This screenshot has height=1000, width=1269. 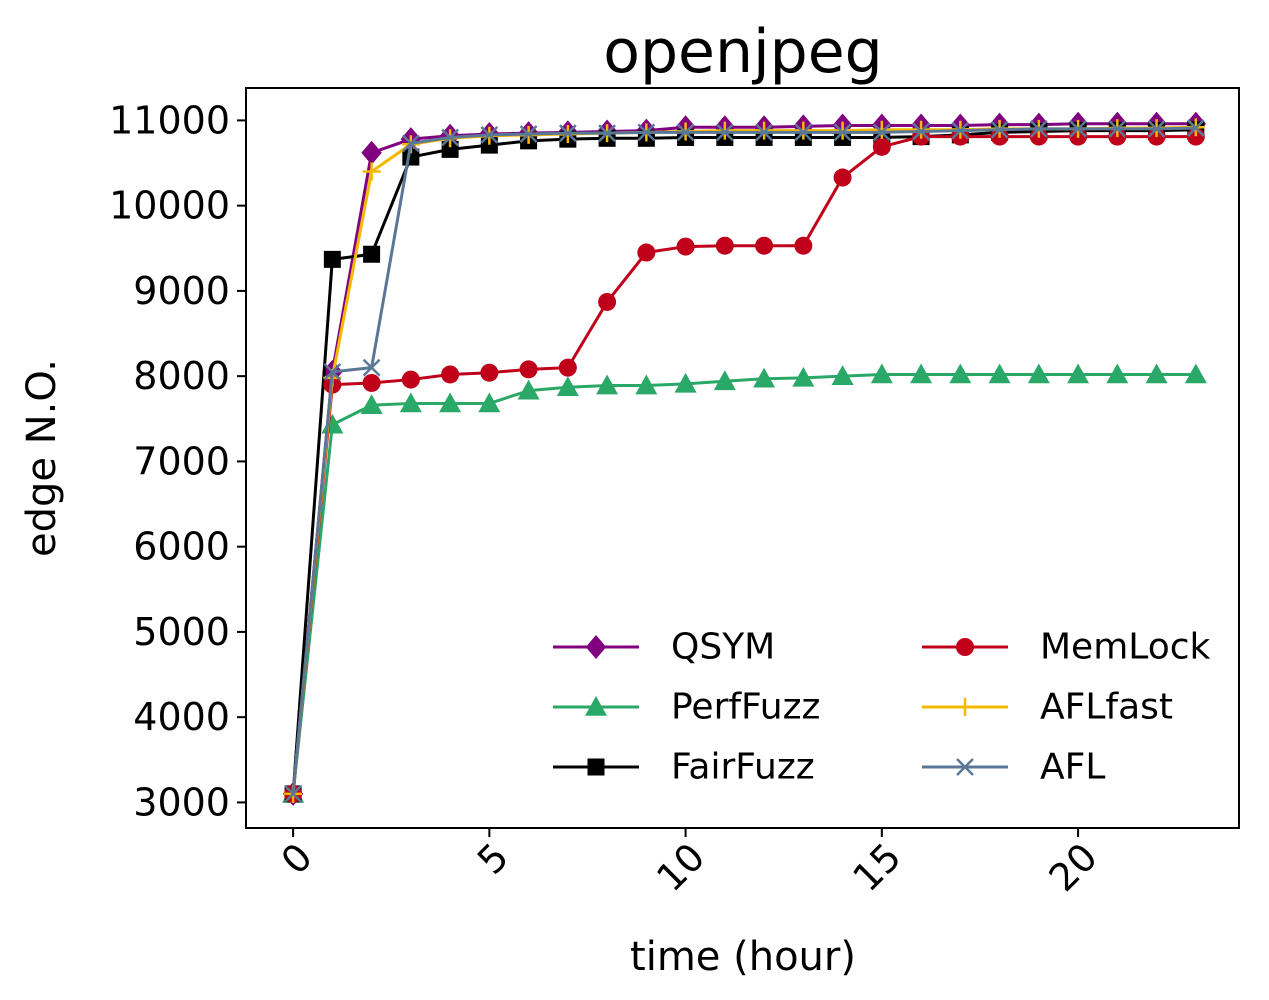 I want to click on x-axis: 0 5 10 15 20, so click(x=689, y=864).